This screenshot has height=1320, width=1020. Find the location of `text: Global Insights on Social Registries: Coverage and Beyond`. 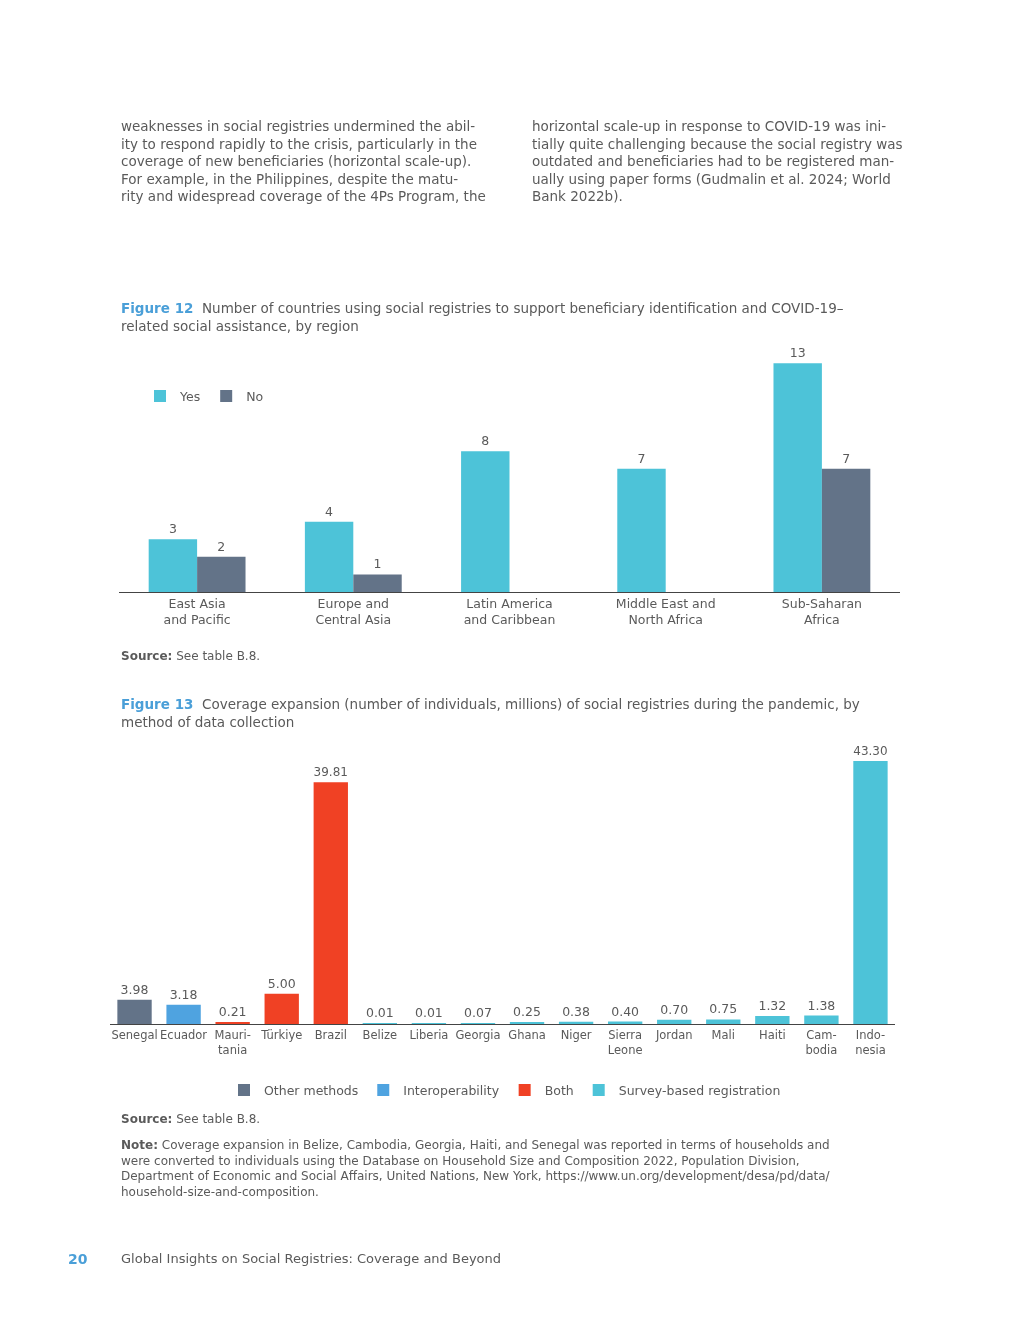

text: Global Insights on Social Registries: Coverage and Beyond is located at coordinates (311, 1258).